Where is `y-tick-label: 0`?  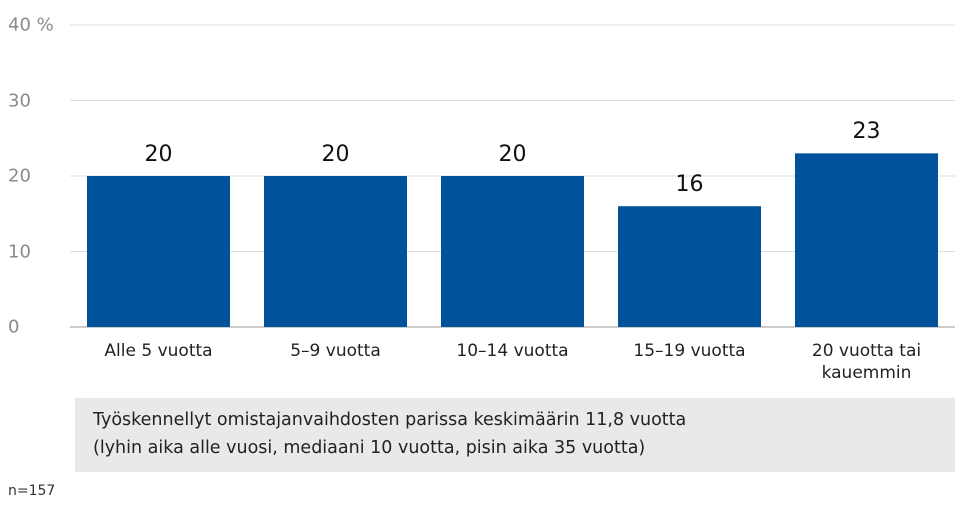
y-tick-label: 0 is located at coordinates (14, 327).